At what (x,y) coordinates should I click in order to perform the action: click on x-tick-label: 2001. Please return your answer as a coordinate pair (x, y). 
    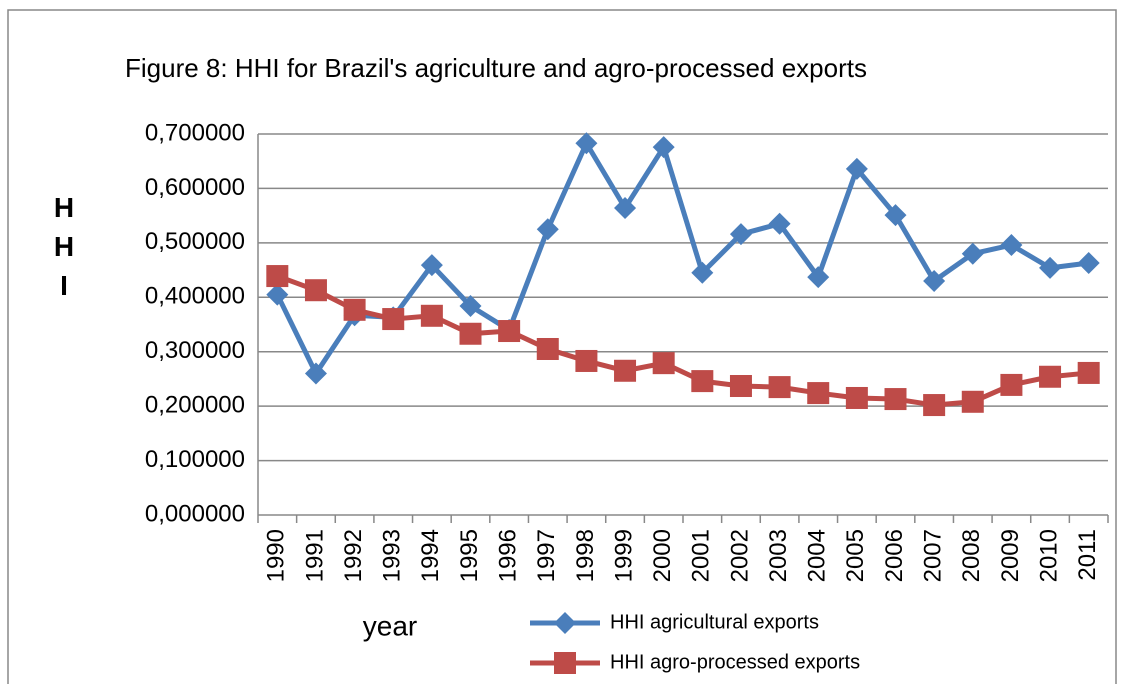
    Looking at the image, I should click on (701, 555).